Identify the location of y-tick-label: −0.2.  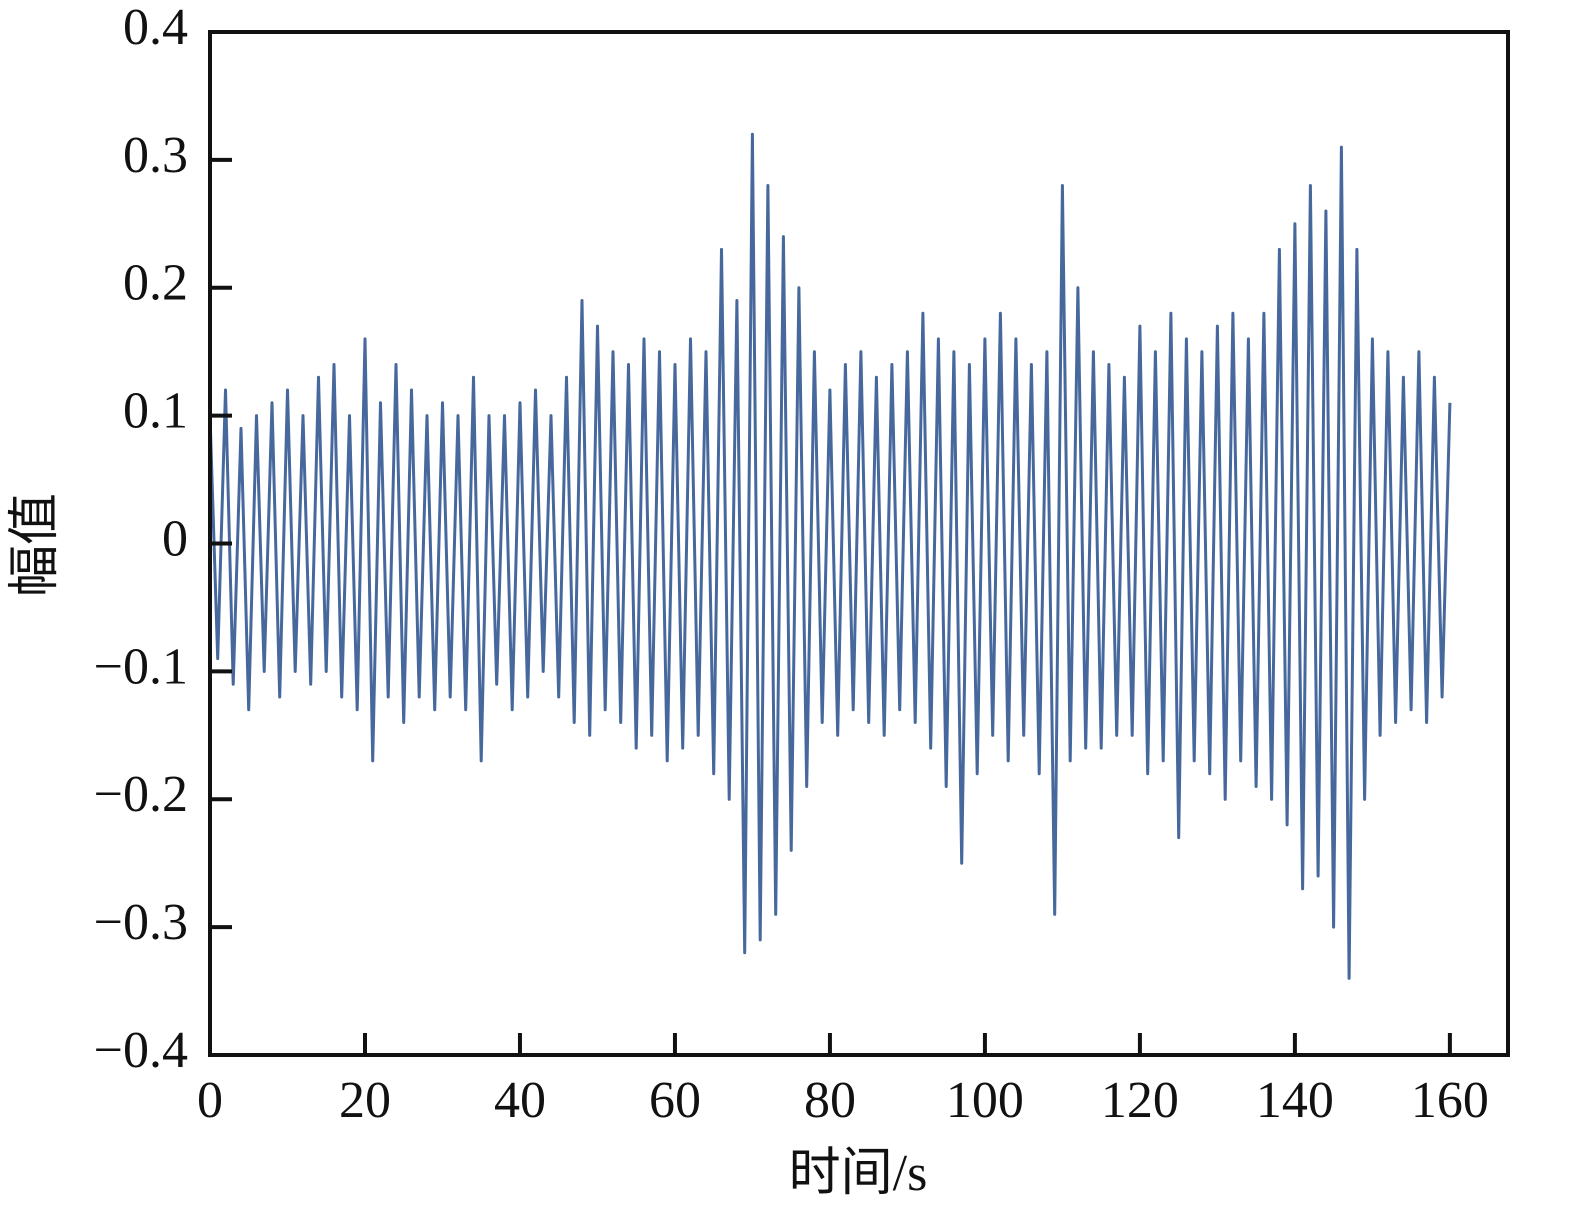
(141, 794).